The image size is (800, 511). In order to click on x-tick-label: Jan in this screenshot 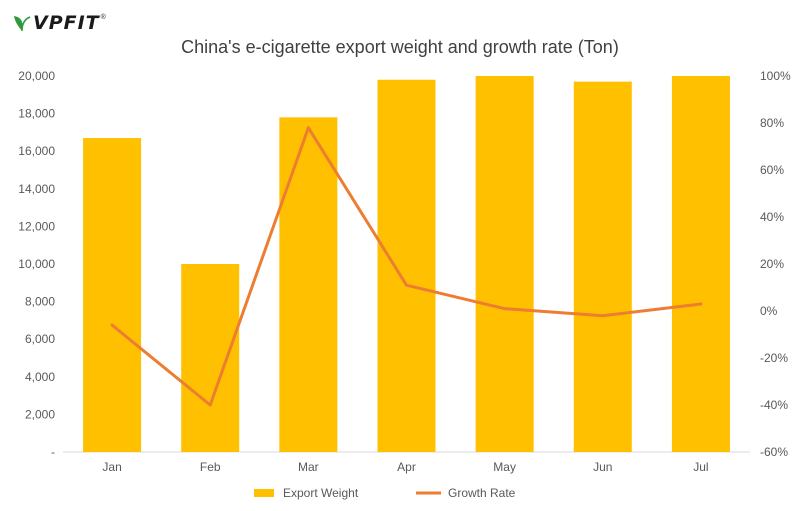, I will do `click(111, 467)`.